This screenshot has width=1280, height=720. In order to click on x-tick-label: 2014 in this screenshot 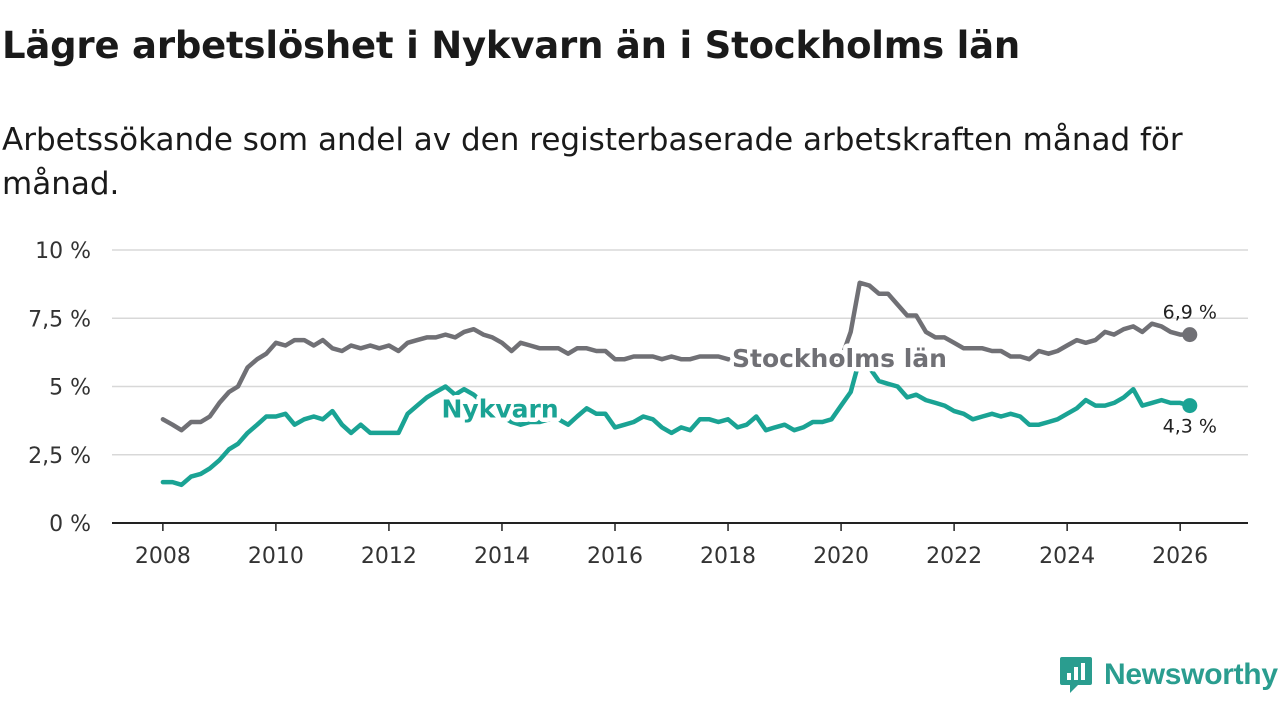, I will do `click(502, 556)`.